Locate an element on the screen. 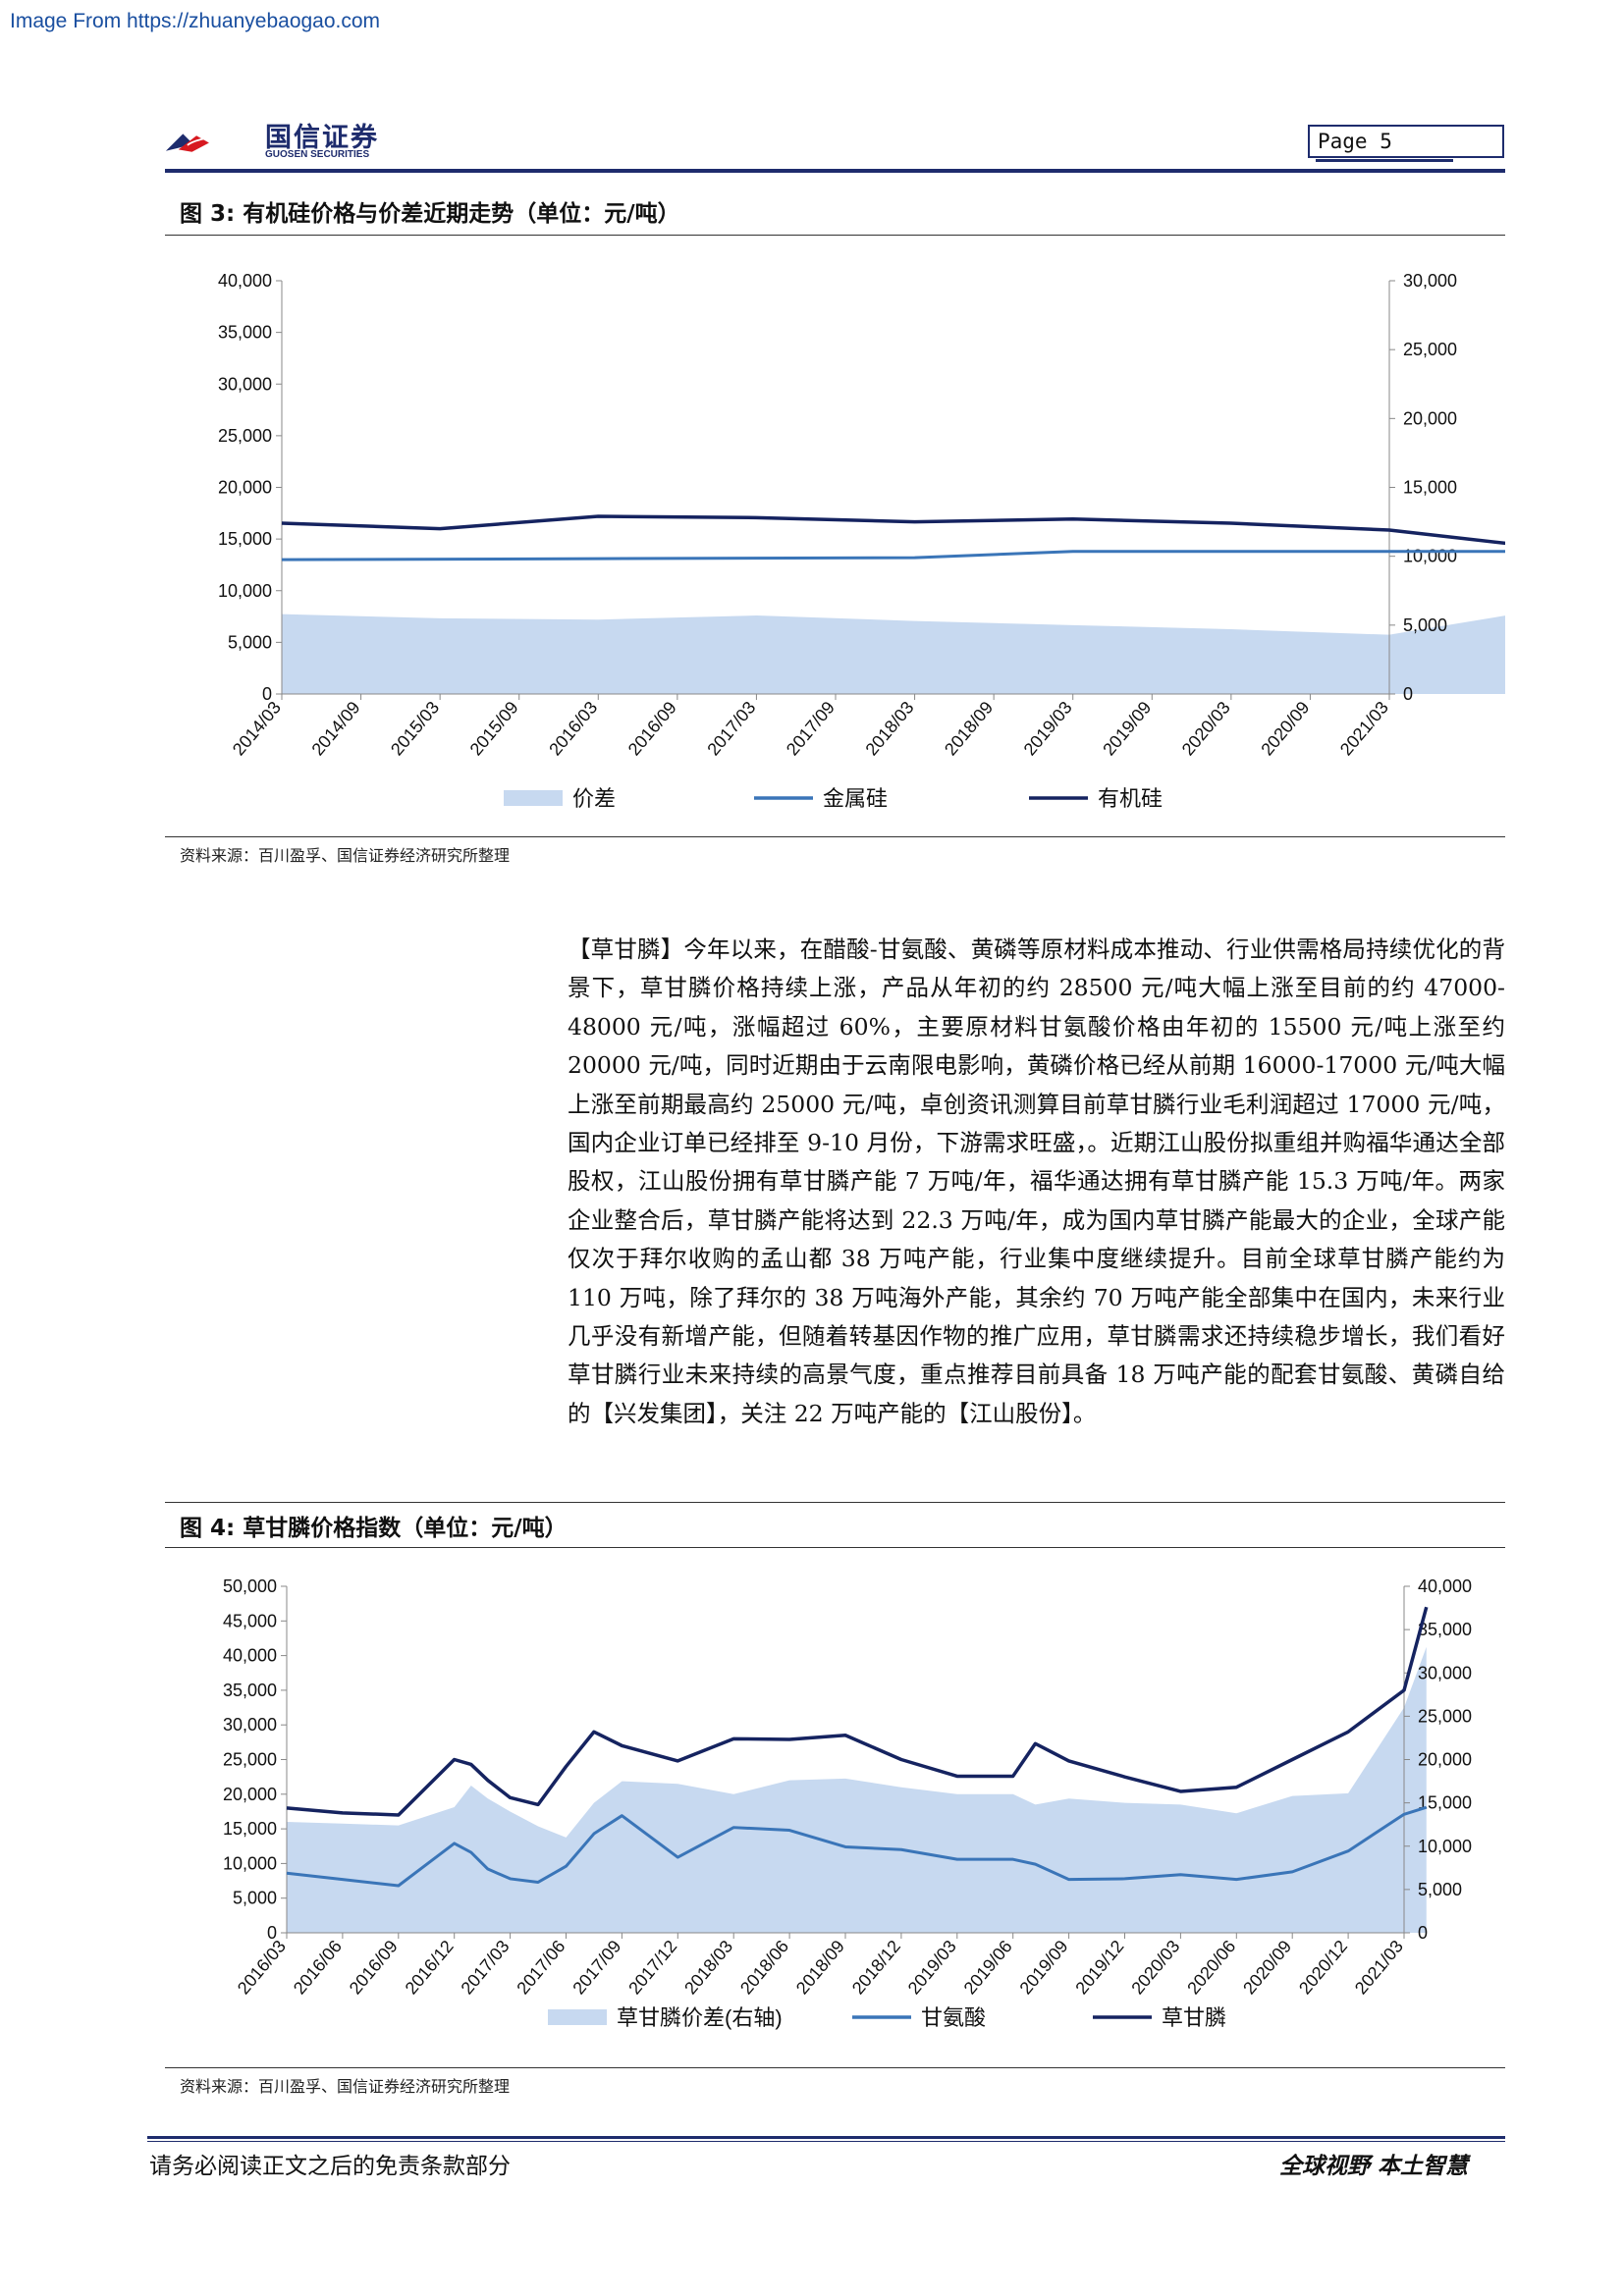 The image size is (1624, 2296). x-tick-label: 2016/03 is located at coordinates (573, 729).